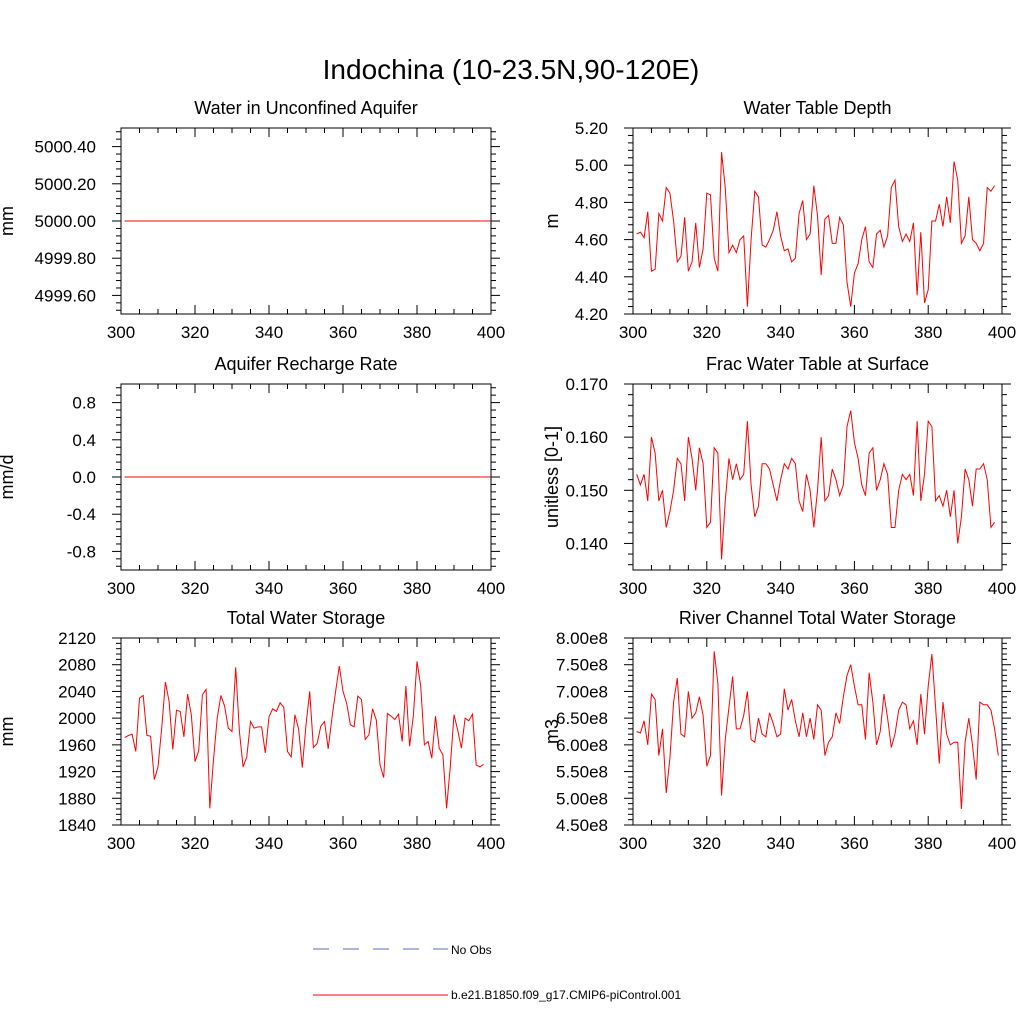 This screenshot has width=1024, height=1029. Describe the element at coordinates (511, 69) in the screenshot. I see `figure-title: Indochina (10-23.5N,90-120E)` at that location.